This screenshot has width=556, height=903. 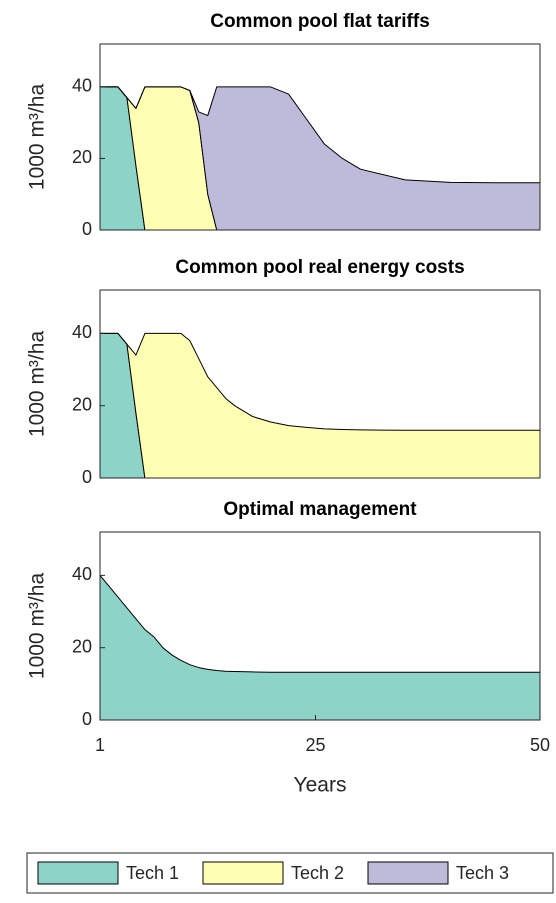 What do you see at coordinates (152, 873) in the screenshot?
I see `legend-label: Tech 1` at bounding box center [152, 873].